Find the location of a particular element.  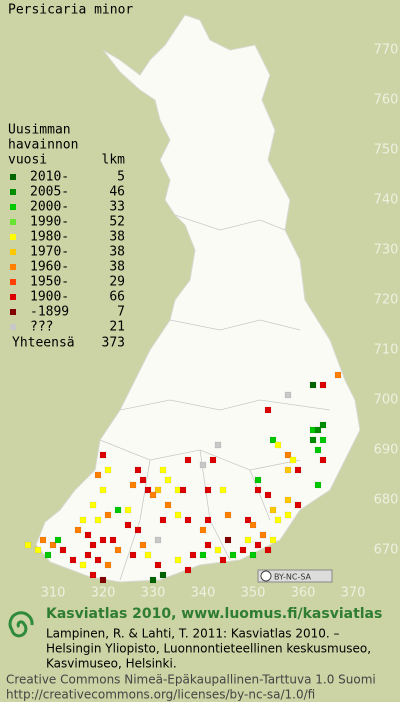

x-tick-label: 360 is located at coordinates (303, 593).